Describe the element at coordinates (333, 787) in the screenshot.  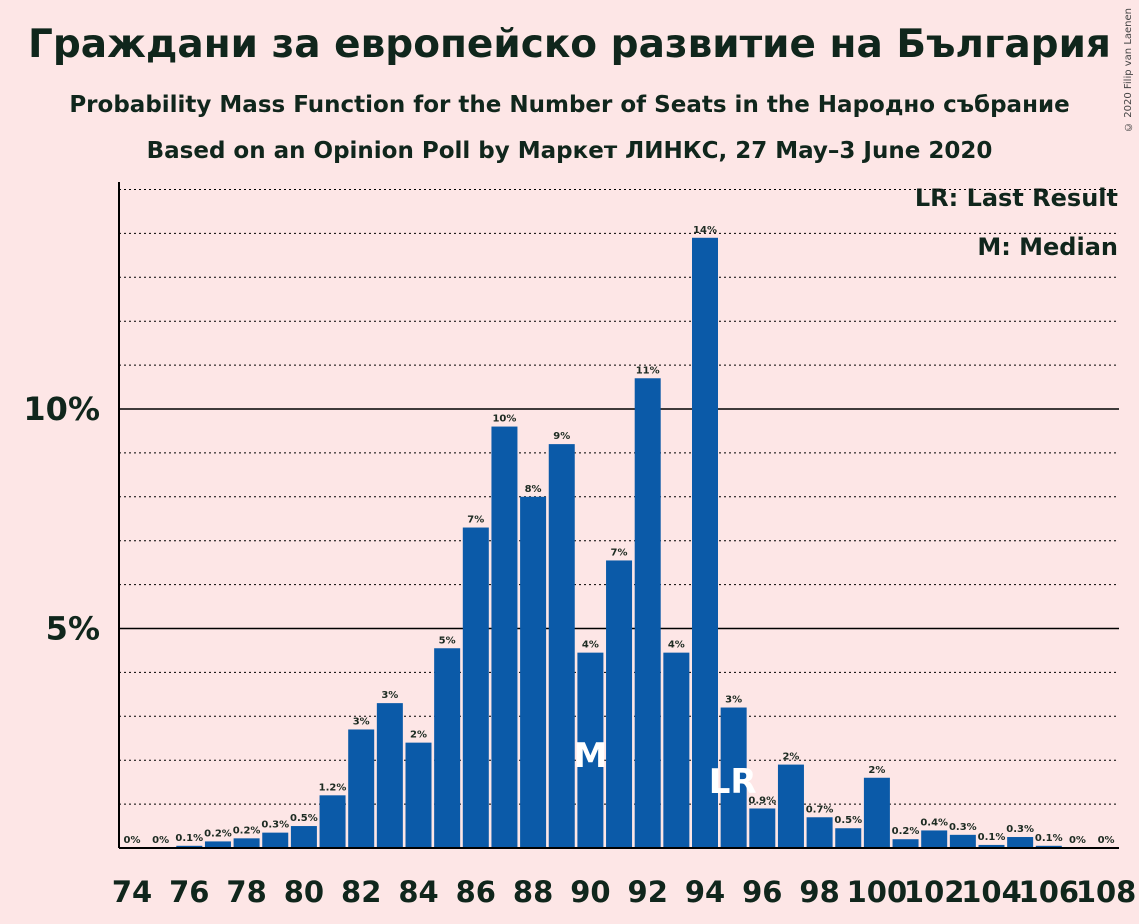
I see `value-label-seat-81: 1.2%` at that location.